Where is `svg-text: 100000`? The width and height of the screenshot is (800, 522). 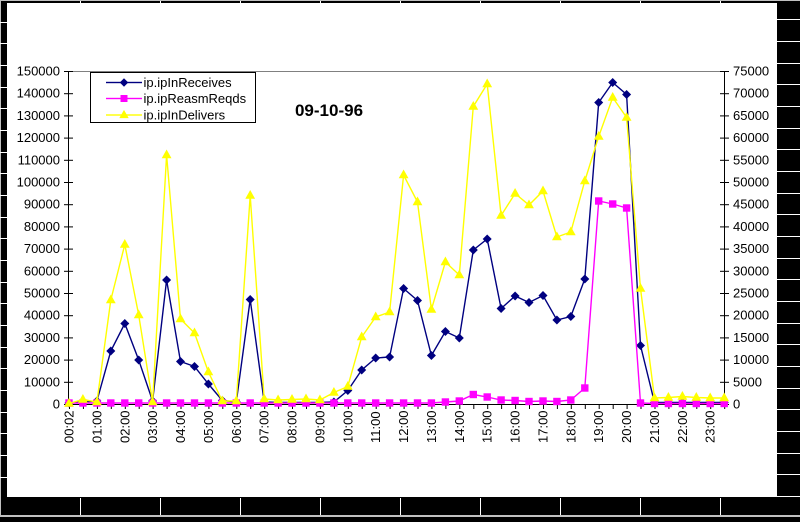 svg-text: 100000 is located at coordinates (38, 182).